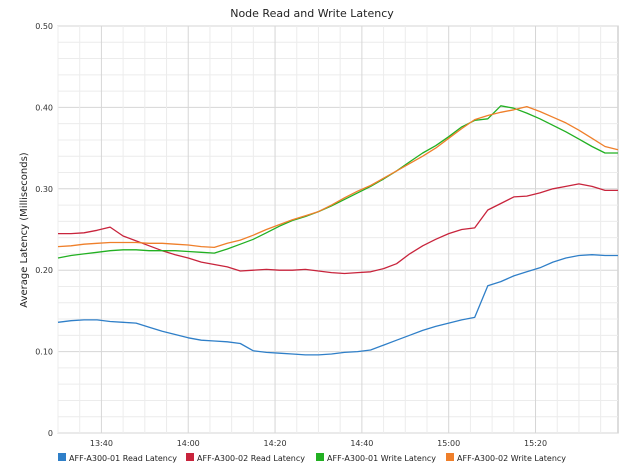 The height and width of the screenshot is (468, 624). What do you see at coordinates (381, 458) in the screenshot?
I see `legend-label: AFF-A300-01 Write Latency` at bounding box center [381, 458].